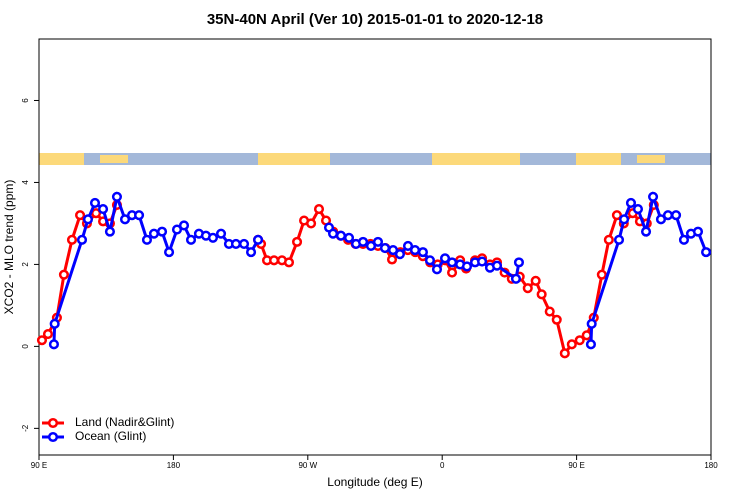 The height and width of the screenshot is (500, 750). I want to click on y-tick-label: 6, so click(25, 100).